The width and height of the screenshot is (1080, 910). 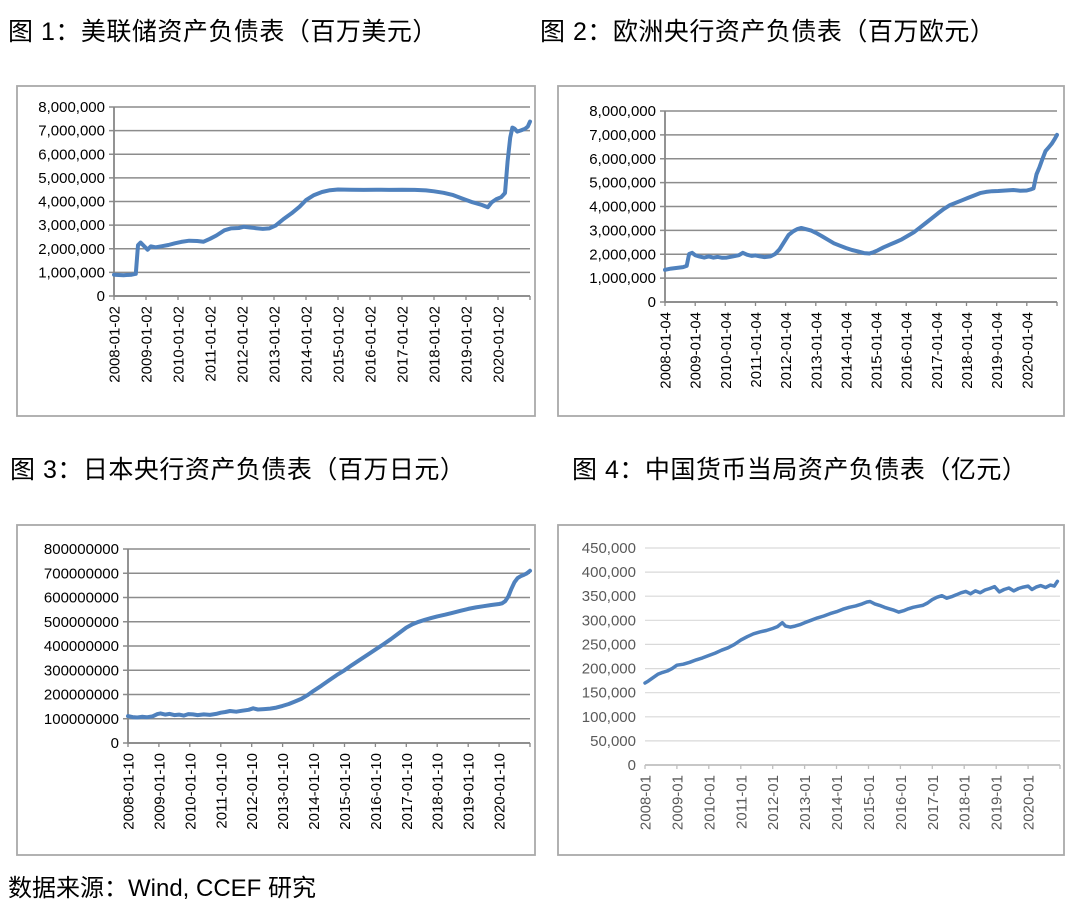 I want to click on x-tick-label: 2014-01, so click(x=837, y=802).